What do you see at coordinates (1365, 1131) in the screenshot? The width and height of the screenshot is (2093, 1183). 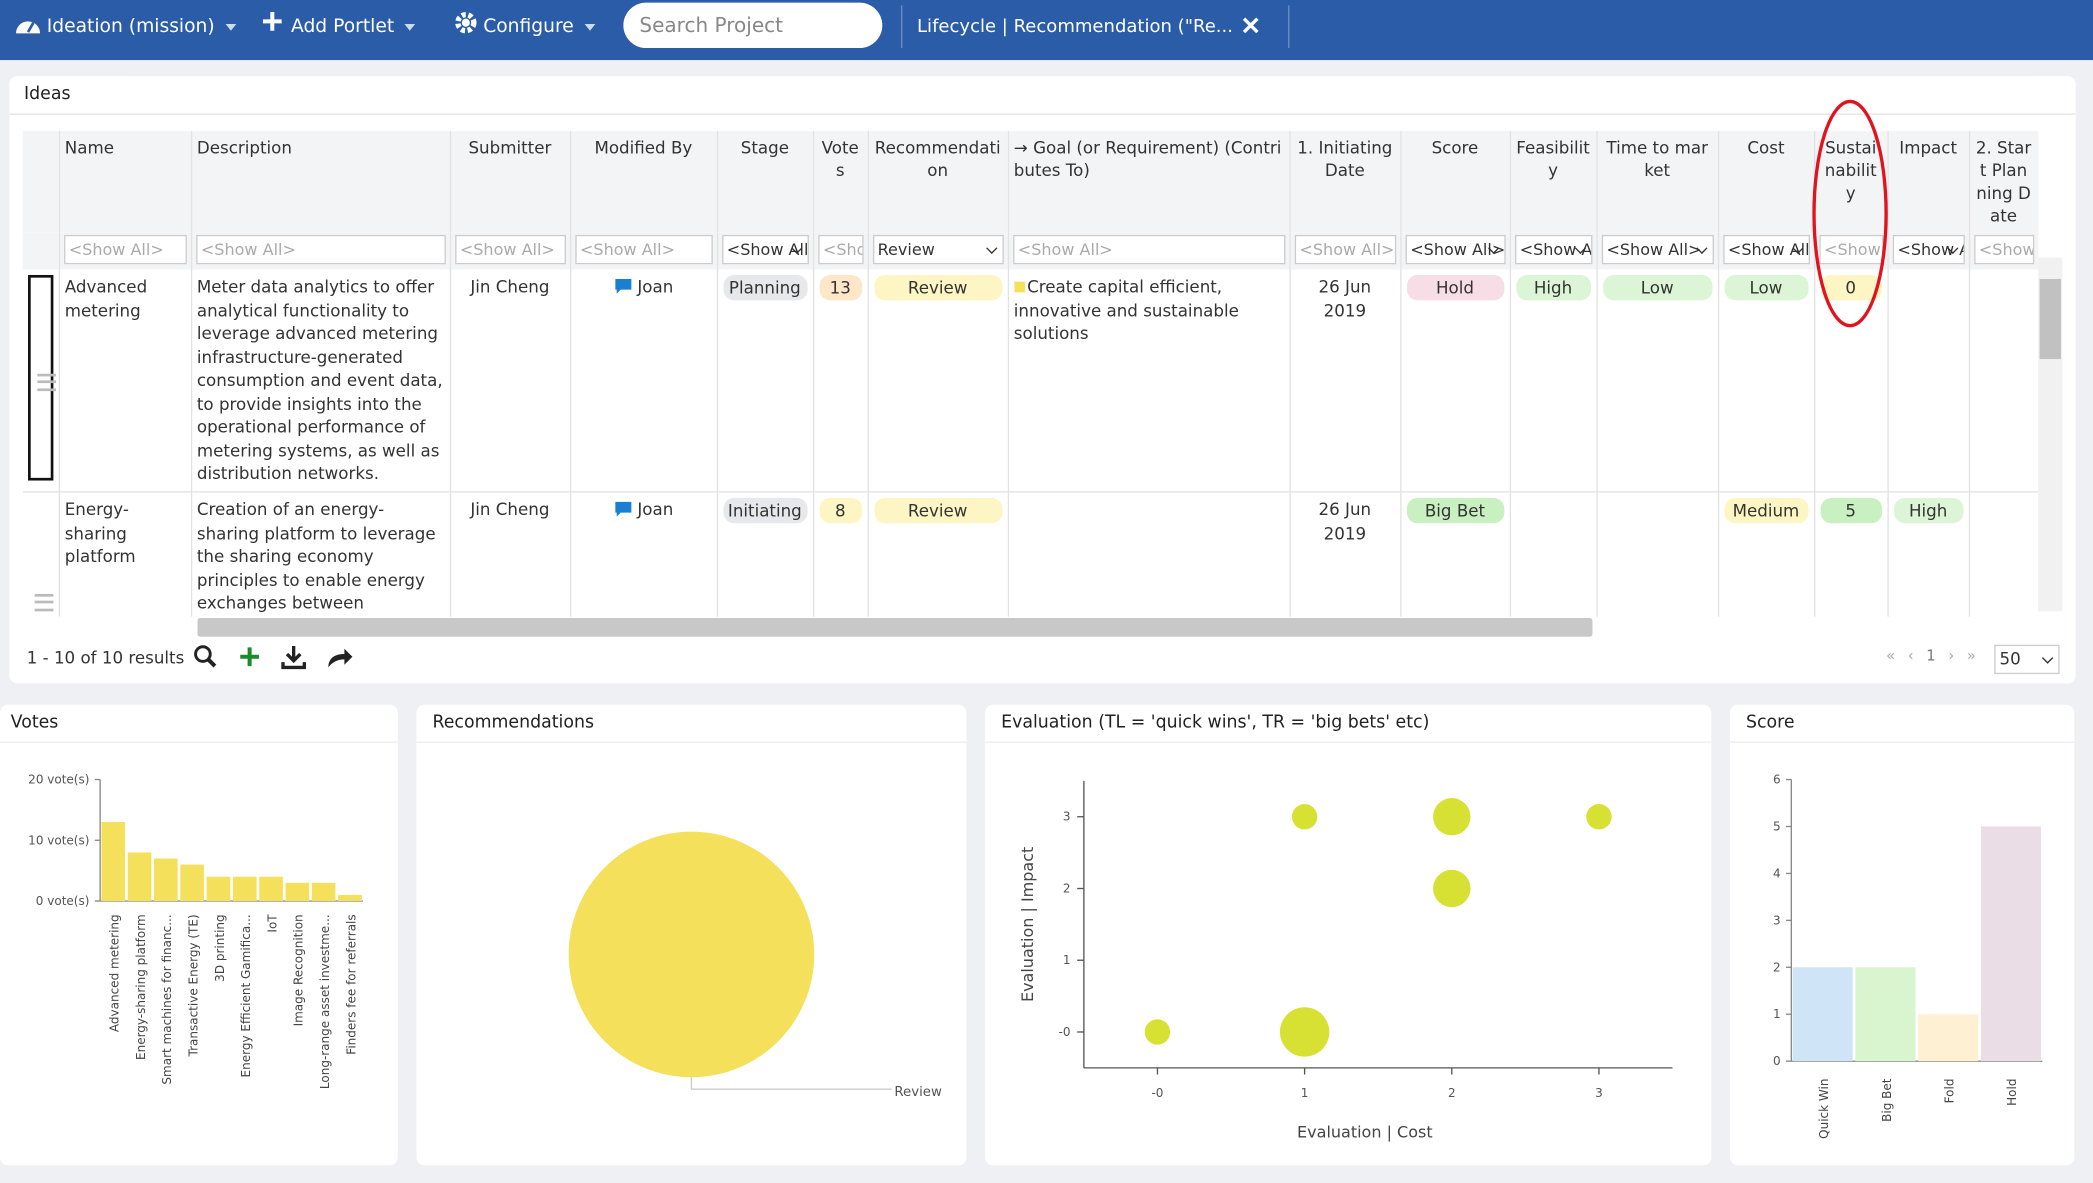 I see `x-axis-label: Evaluation | Cost` at bounding box center [1365, 1131].